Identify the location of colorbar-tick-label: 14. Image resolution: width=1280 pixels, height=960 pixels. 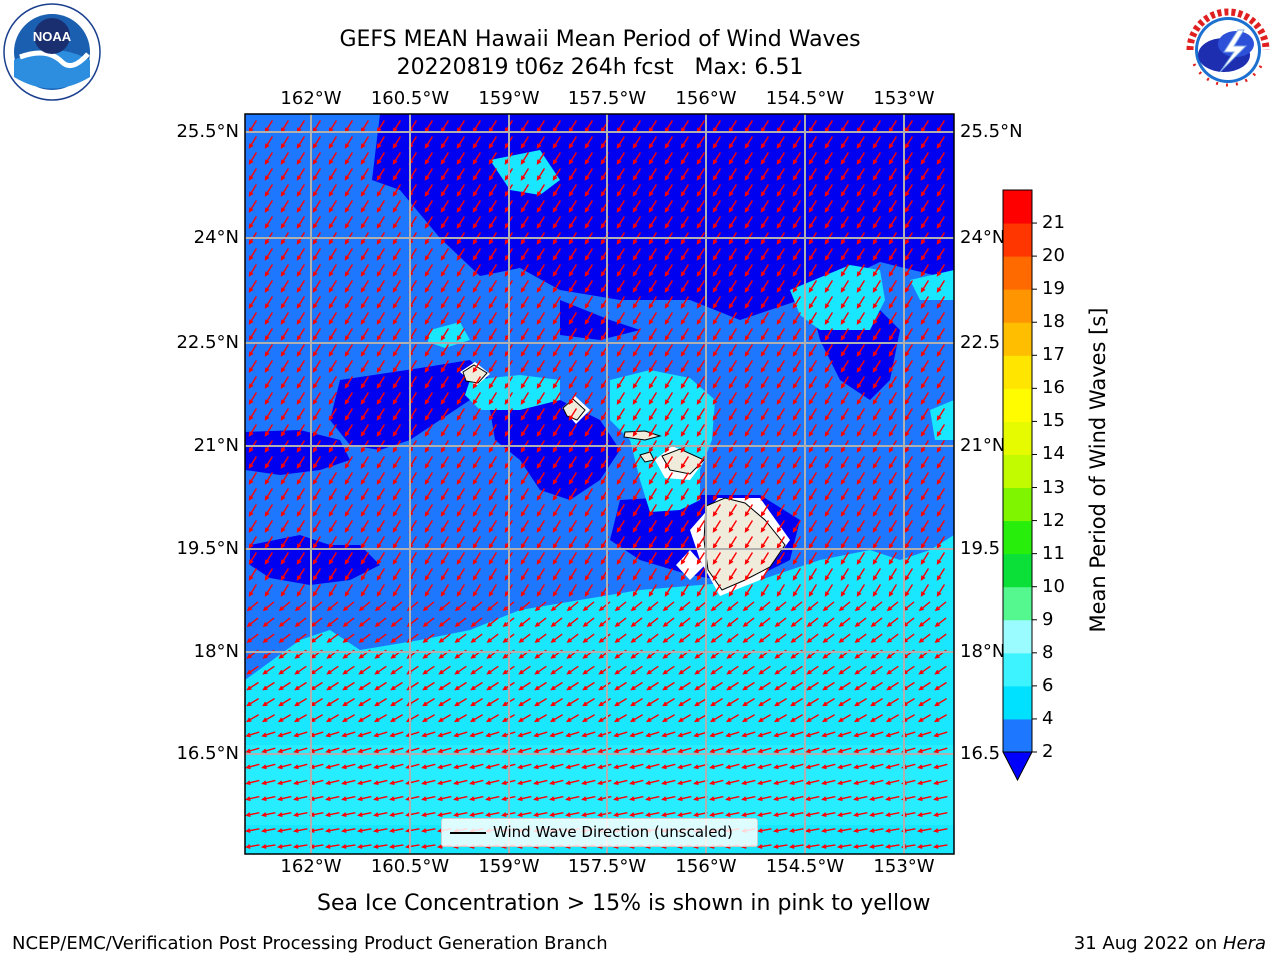
(1053, 454).